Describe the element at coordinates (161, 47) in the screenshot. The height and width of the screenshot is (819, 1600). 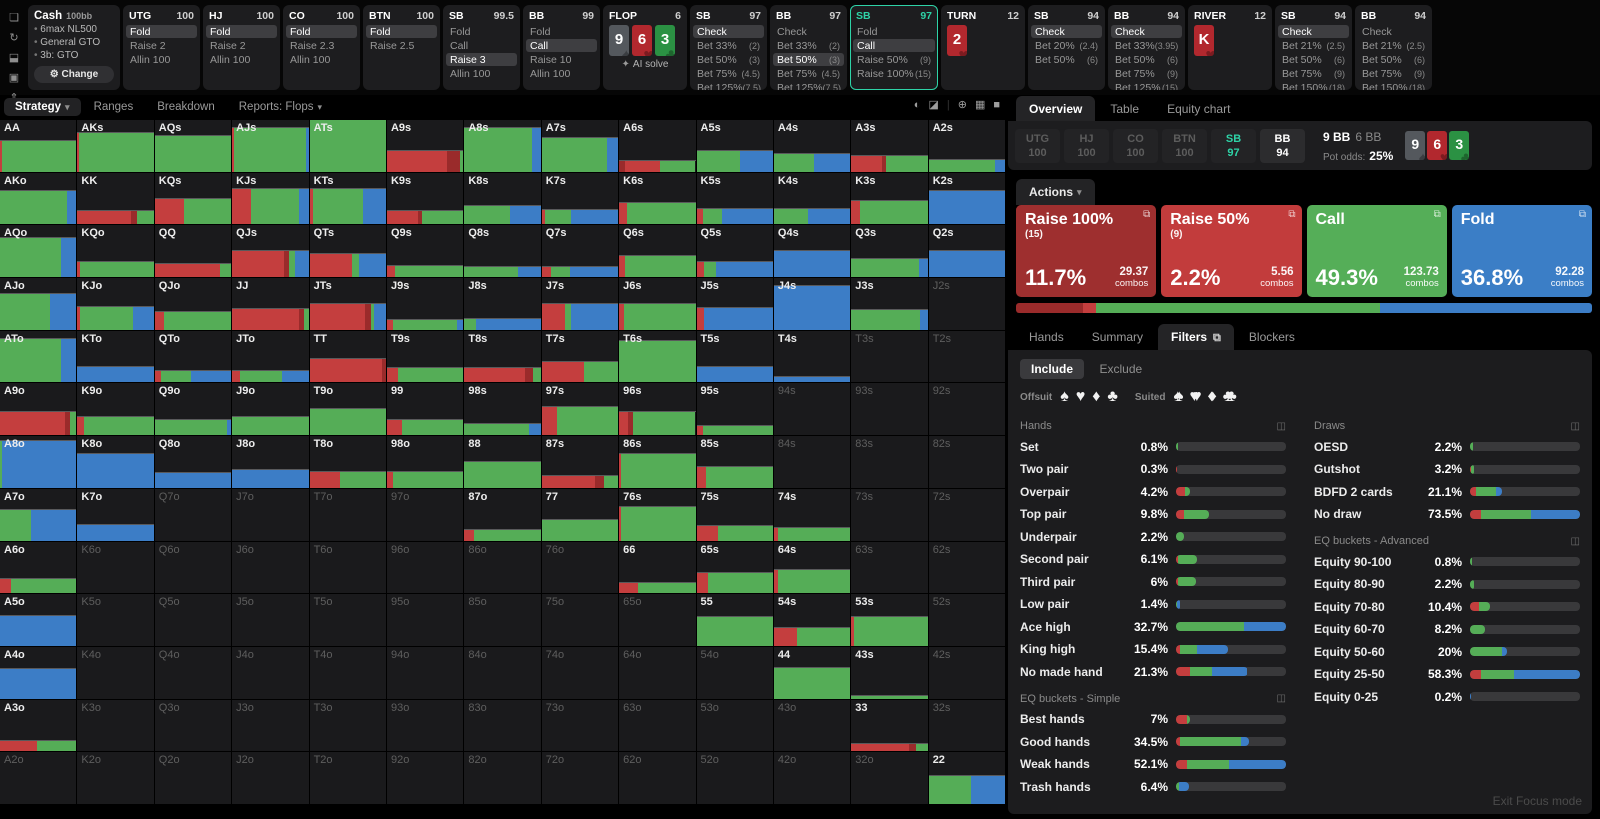
I see `position-node-utg: UTG 100 Fold Raise 2 Allin 100` at that location.